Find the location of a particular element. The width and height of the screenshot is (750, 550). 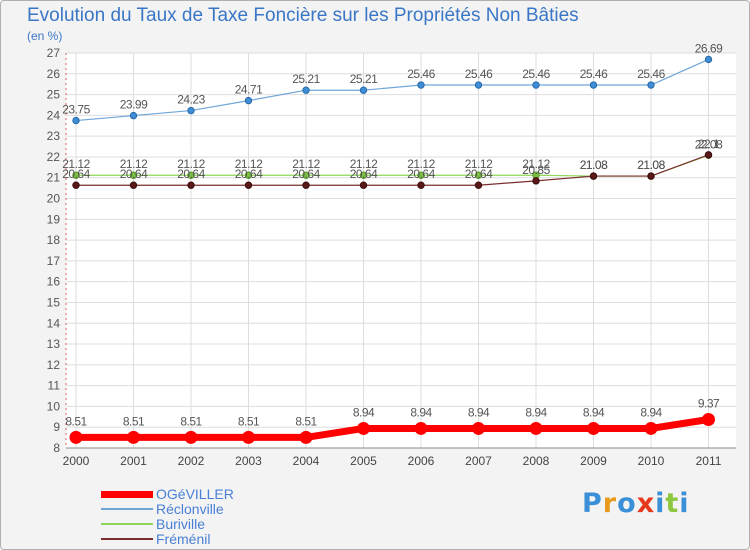

legend-label: Réclonville is located at coordinates (190, 509).